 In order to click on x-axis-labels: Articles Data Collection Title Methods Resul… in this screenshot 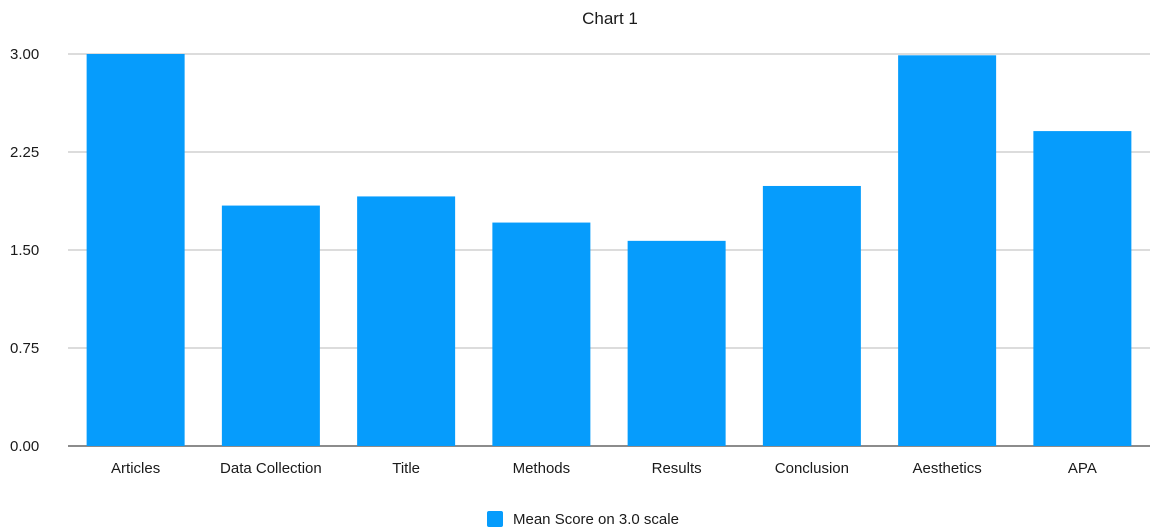, I will do `click(604, 468)`.